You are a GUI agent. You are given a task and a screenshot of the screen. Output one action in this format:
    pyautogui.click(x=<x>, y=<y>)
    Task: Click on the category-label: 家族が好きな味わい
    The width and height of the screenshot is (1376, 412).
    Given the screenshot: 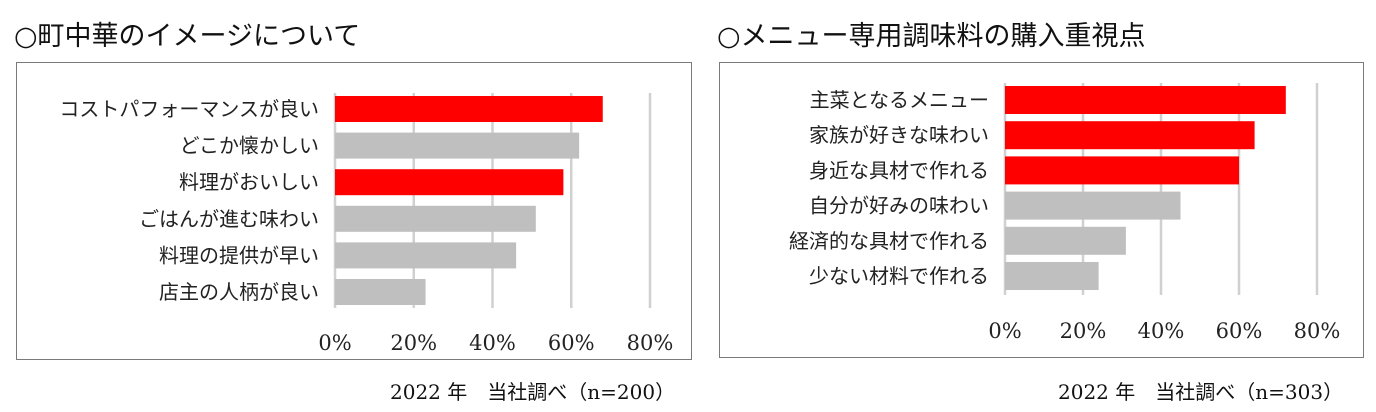 What is the action you would take?
    pyautogui.click(x=899, y=135)
    